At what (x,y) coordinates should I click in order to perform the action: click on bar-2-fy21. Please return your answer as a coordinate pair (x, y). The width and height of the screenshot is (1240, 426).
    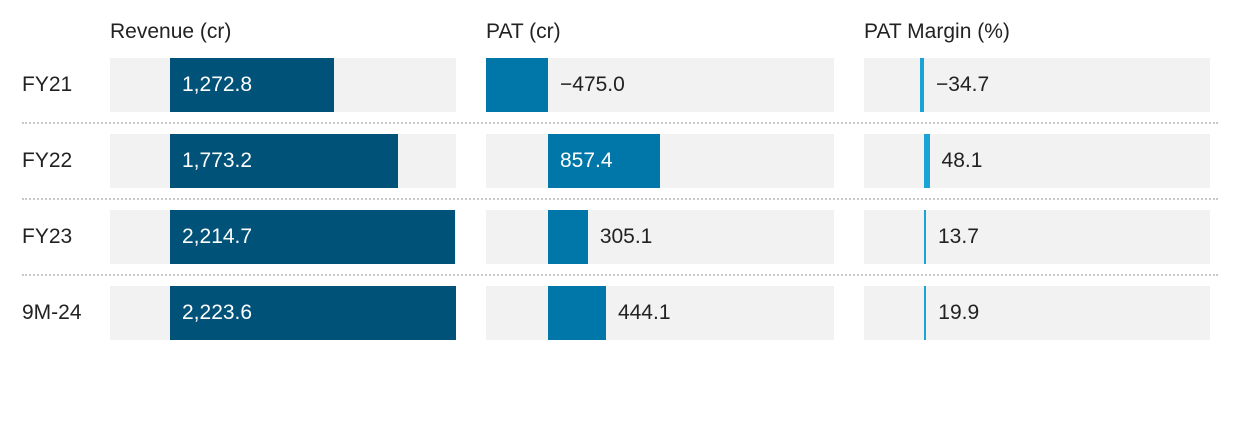
    Looking at the image, I should click on (922, 85).